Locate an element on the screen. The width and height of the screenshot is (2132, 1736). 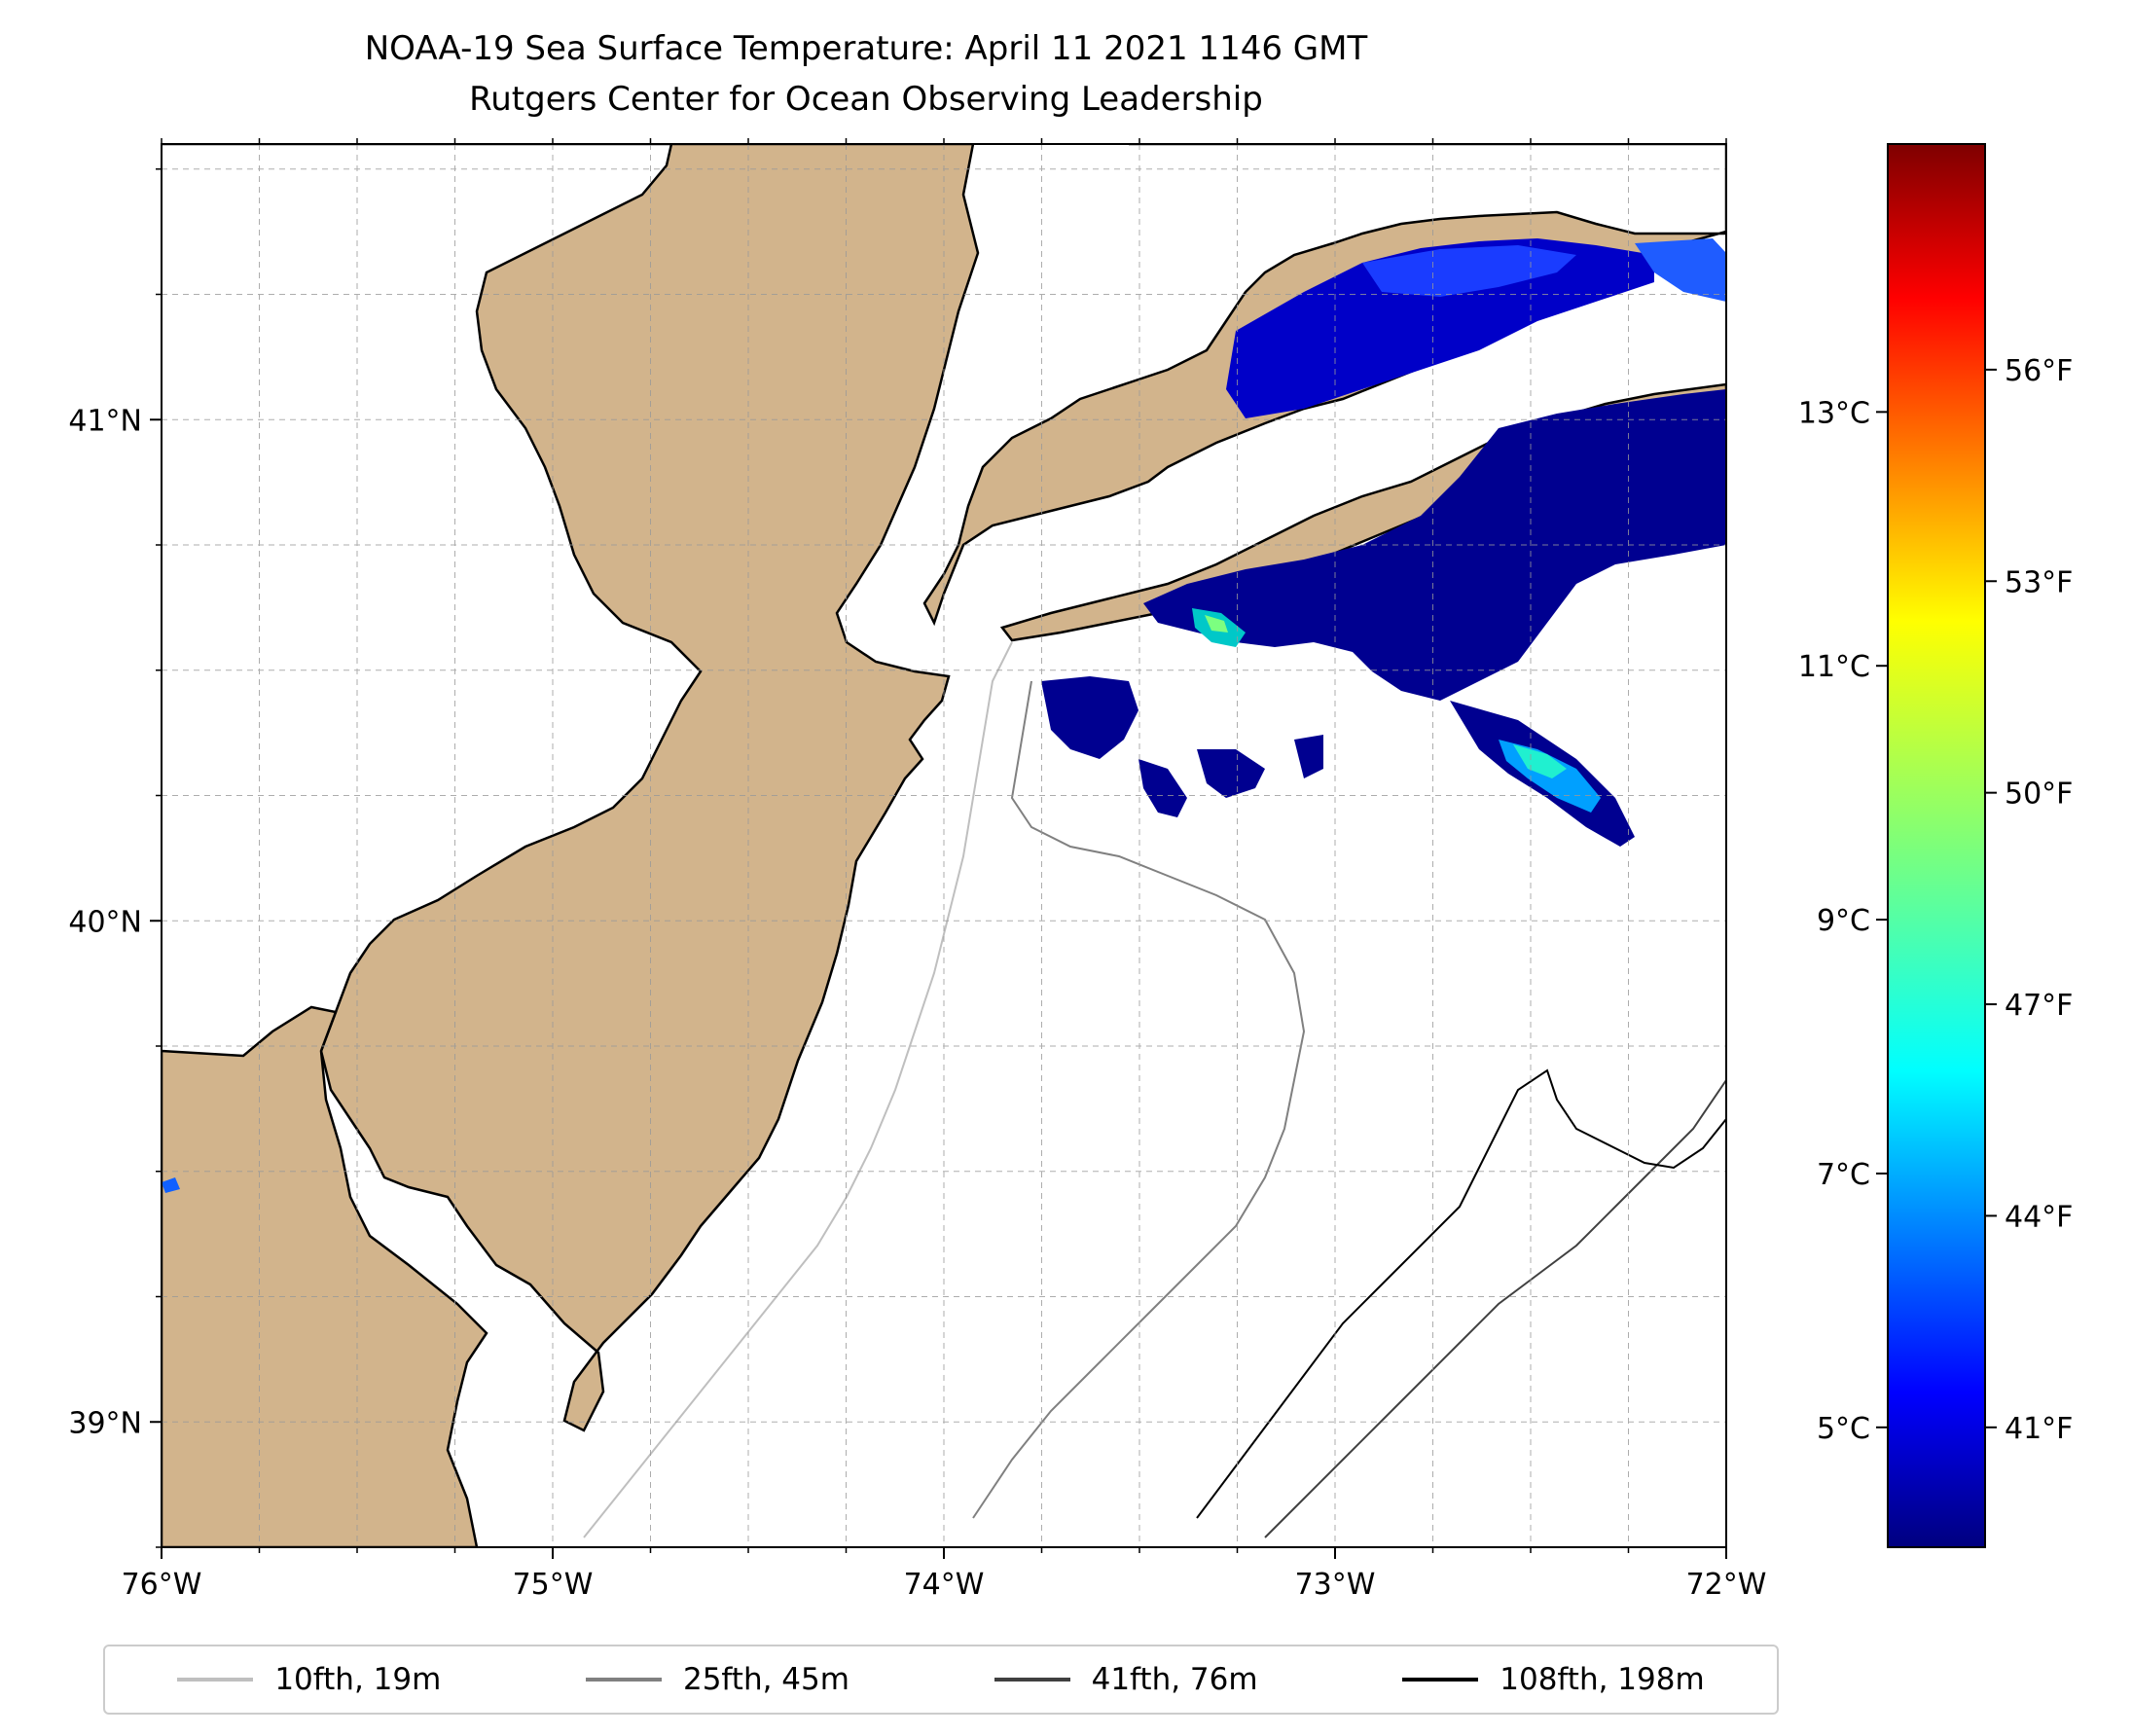
legend-item: 108fth, 198m is located at coordinates (1554, 1680).